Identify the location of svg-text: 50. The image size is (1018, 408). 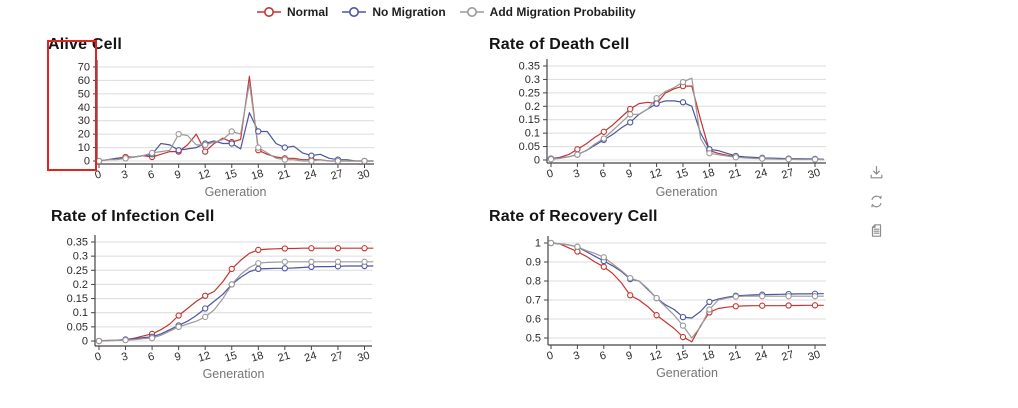
(84, 94).